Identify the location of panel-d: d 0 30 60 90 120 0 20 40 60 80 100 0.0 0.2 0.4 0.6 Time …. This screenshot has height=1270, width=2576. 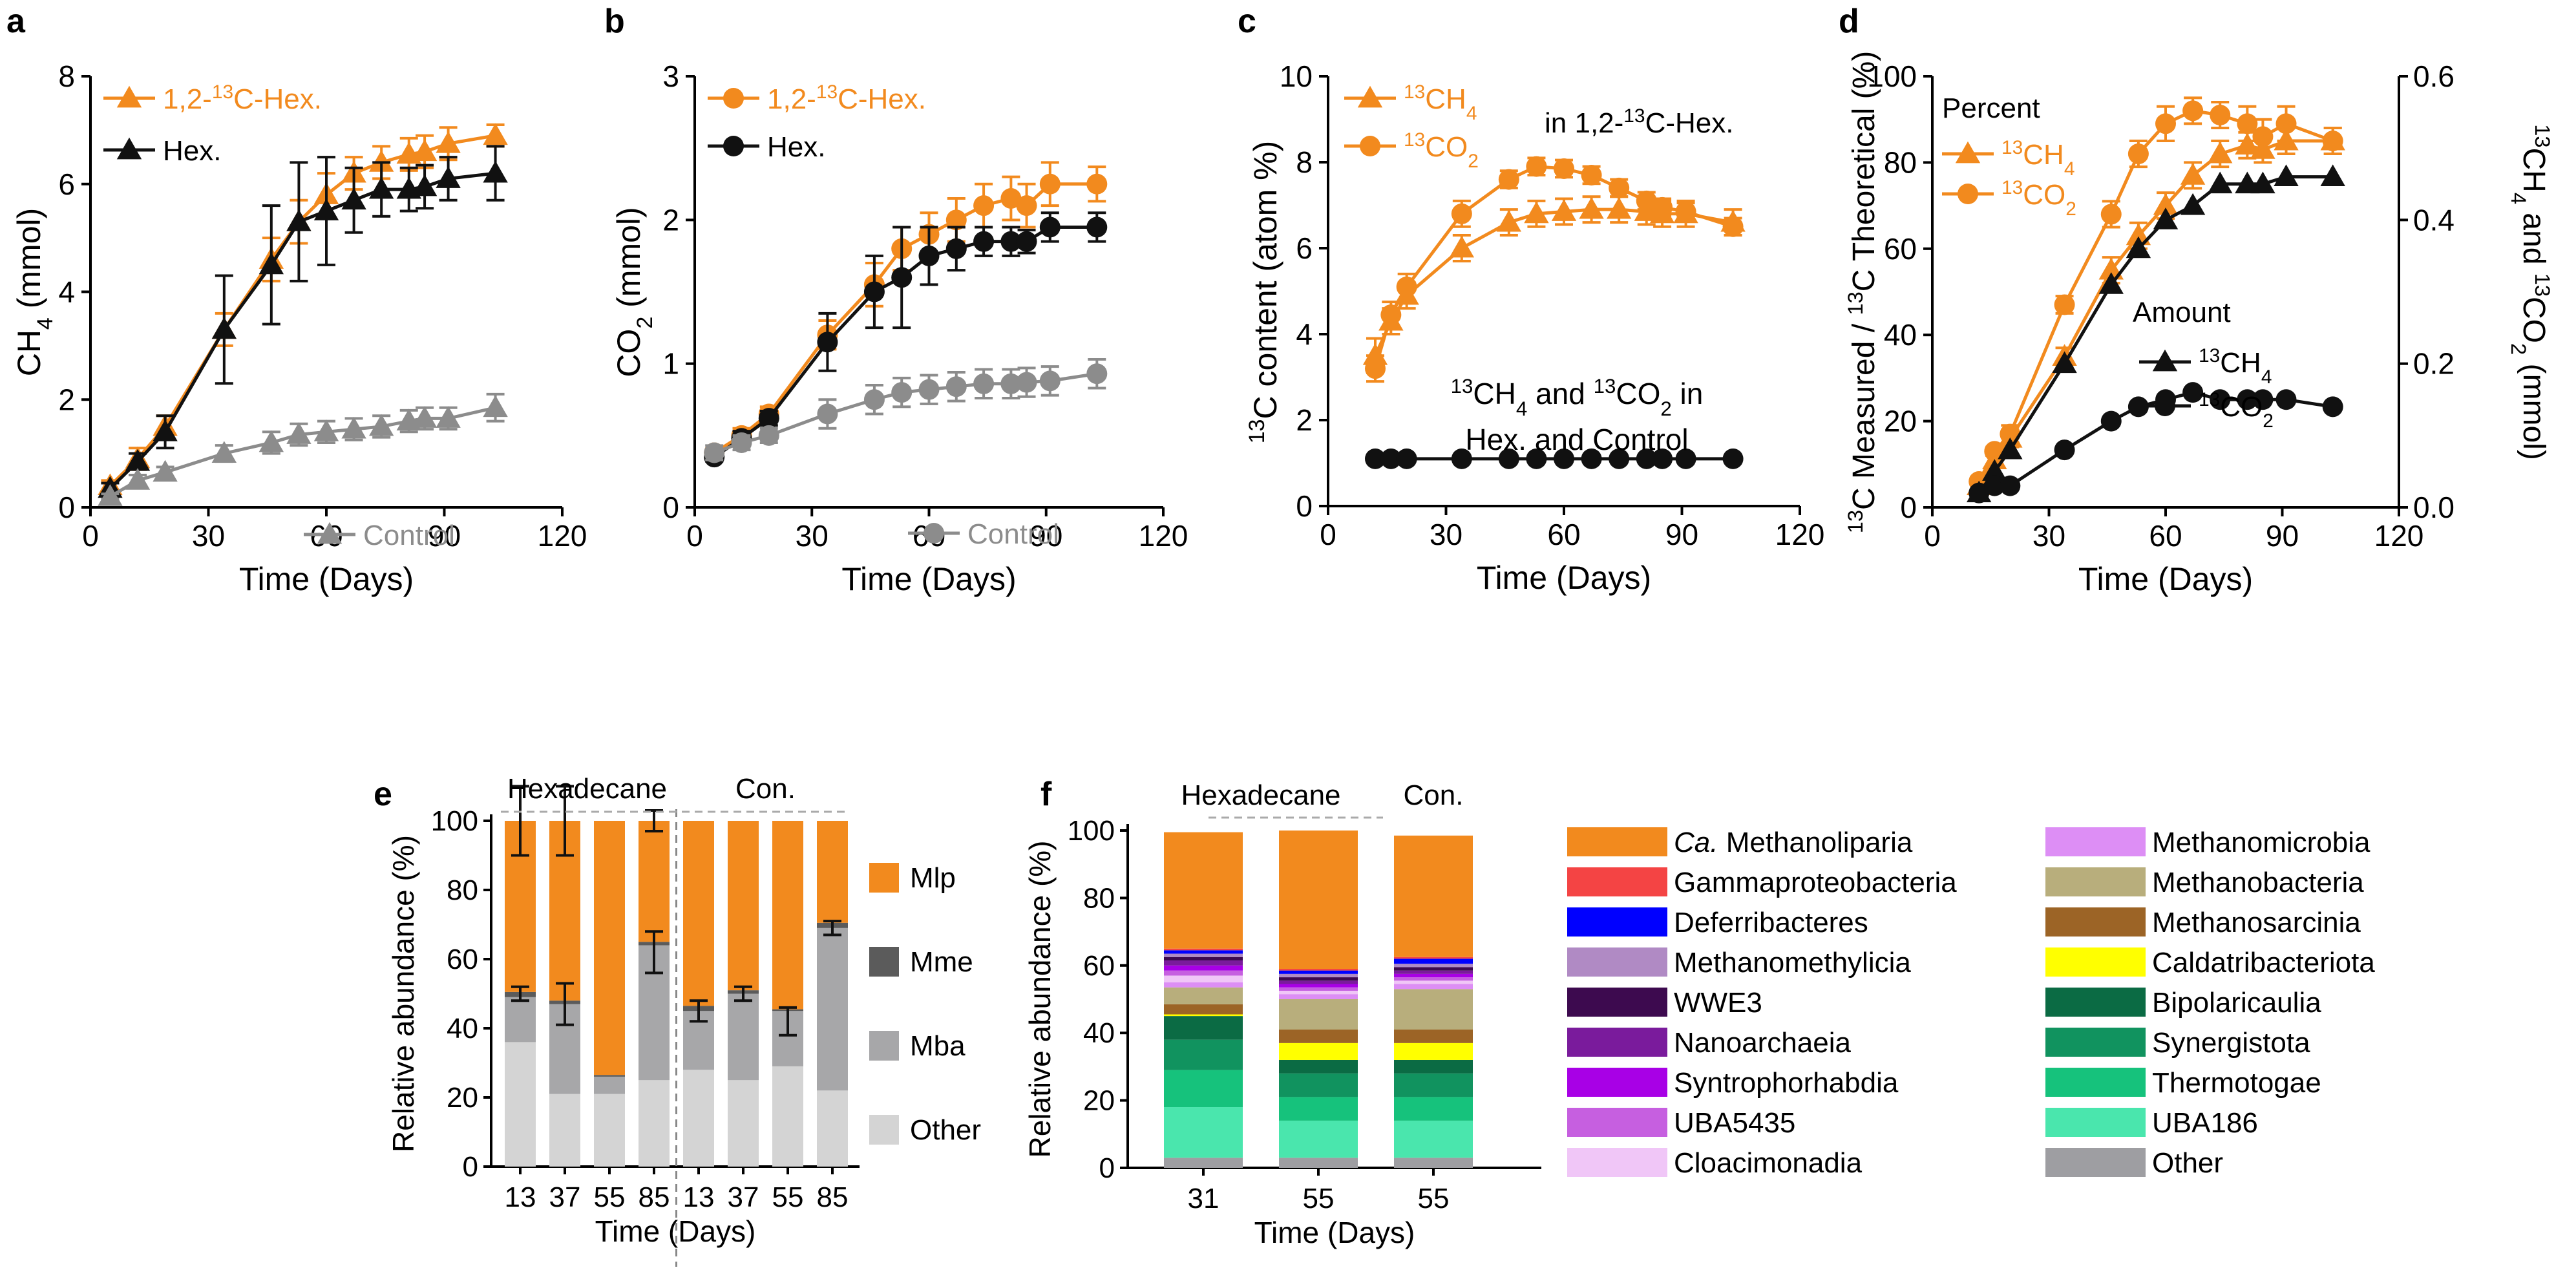
(2197, 300).